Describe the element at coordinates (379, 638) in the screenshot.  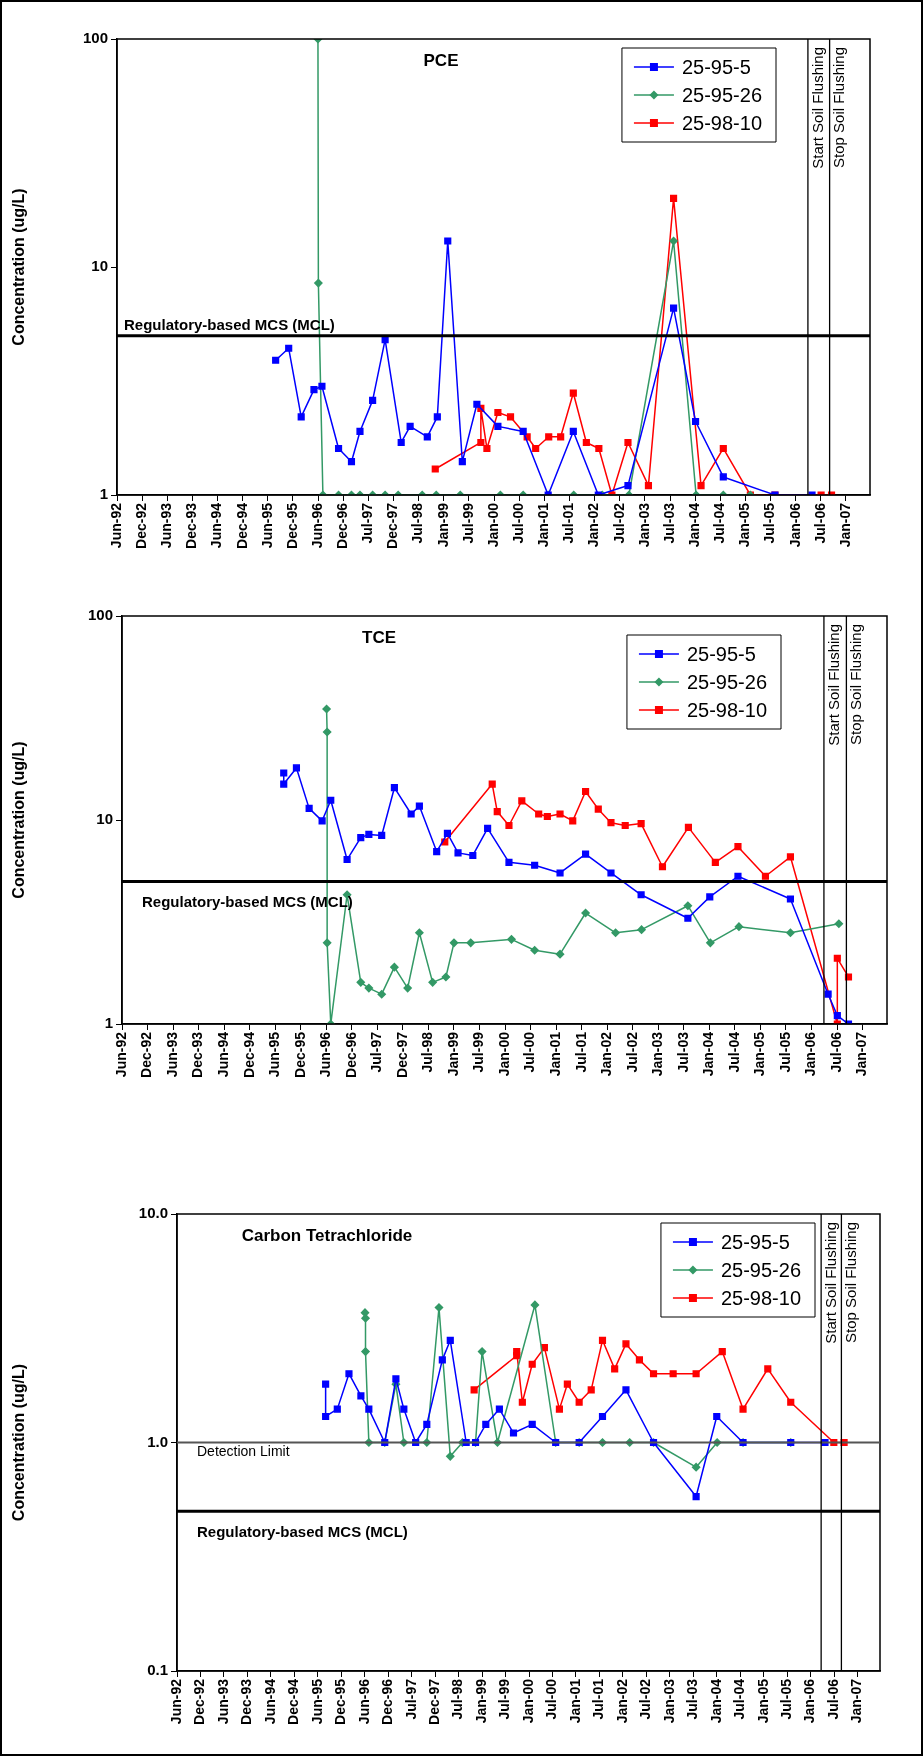
I see `text: TCE` at that location.